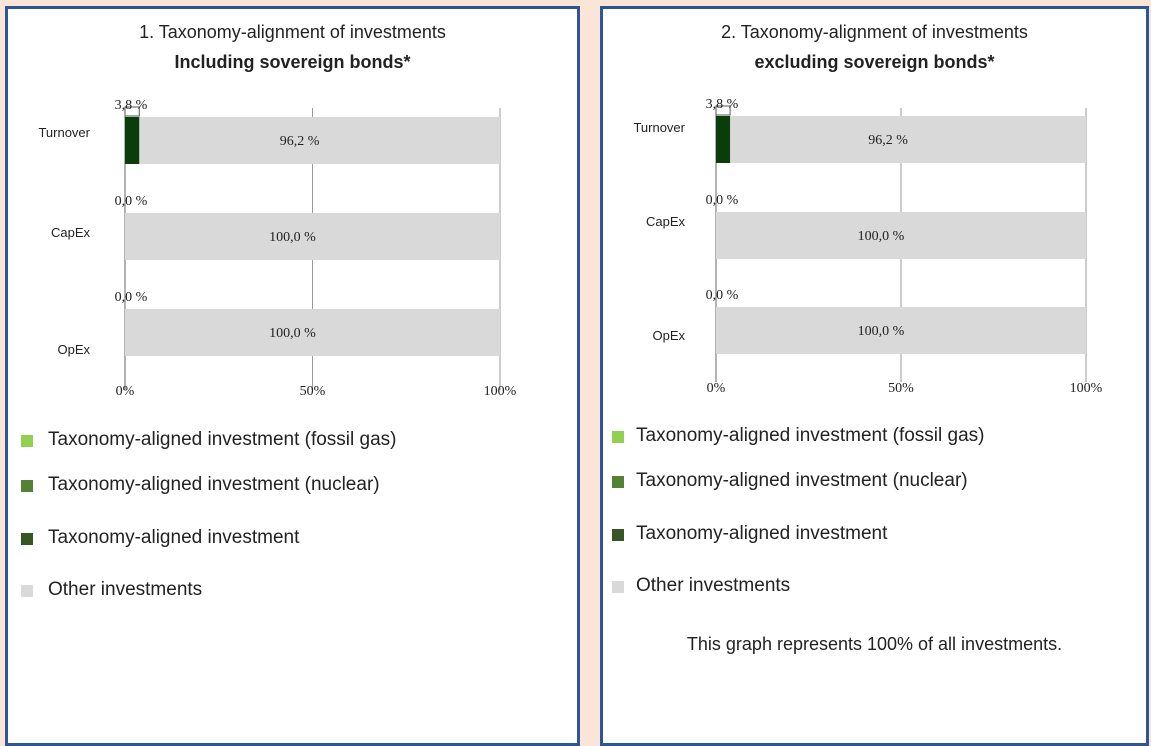 The width and height of the screenshot is (1151, 746). Describe the element at coordinates (874, 32) in the screenshot. I see `chart-title: 2. Taxonomy-alignment of investments` at that location.